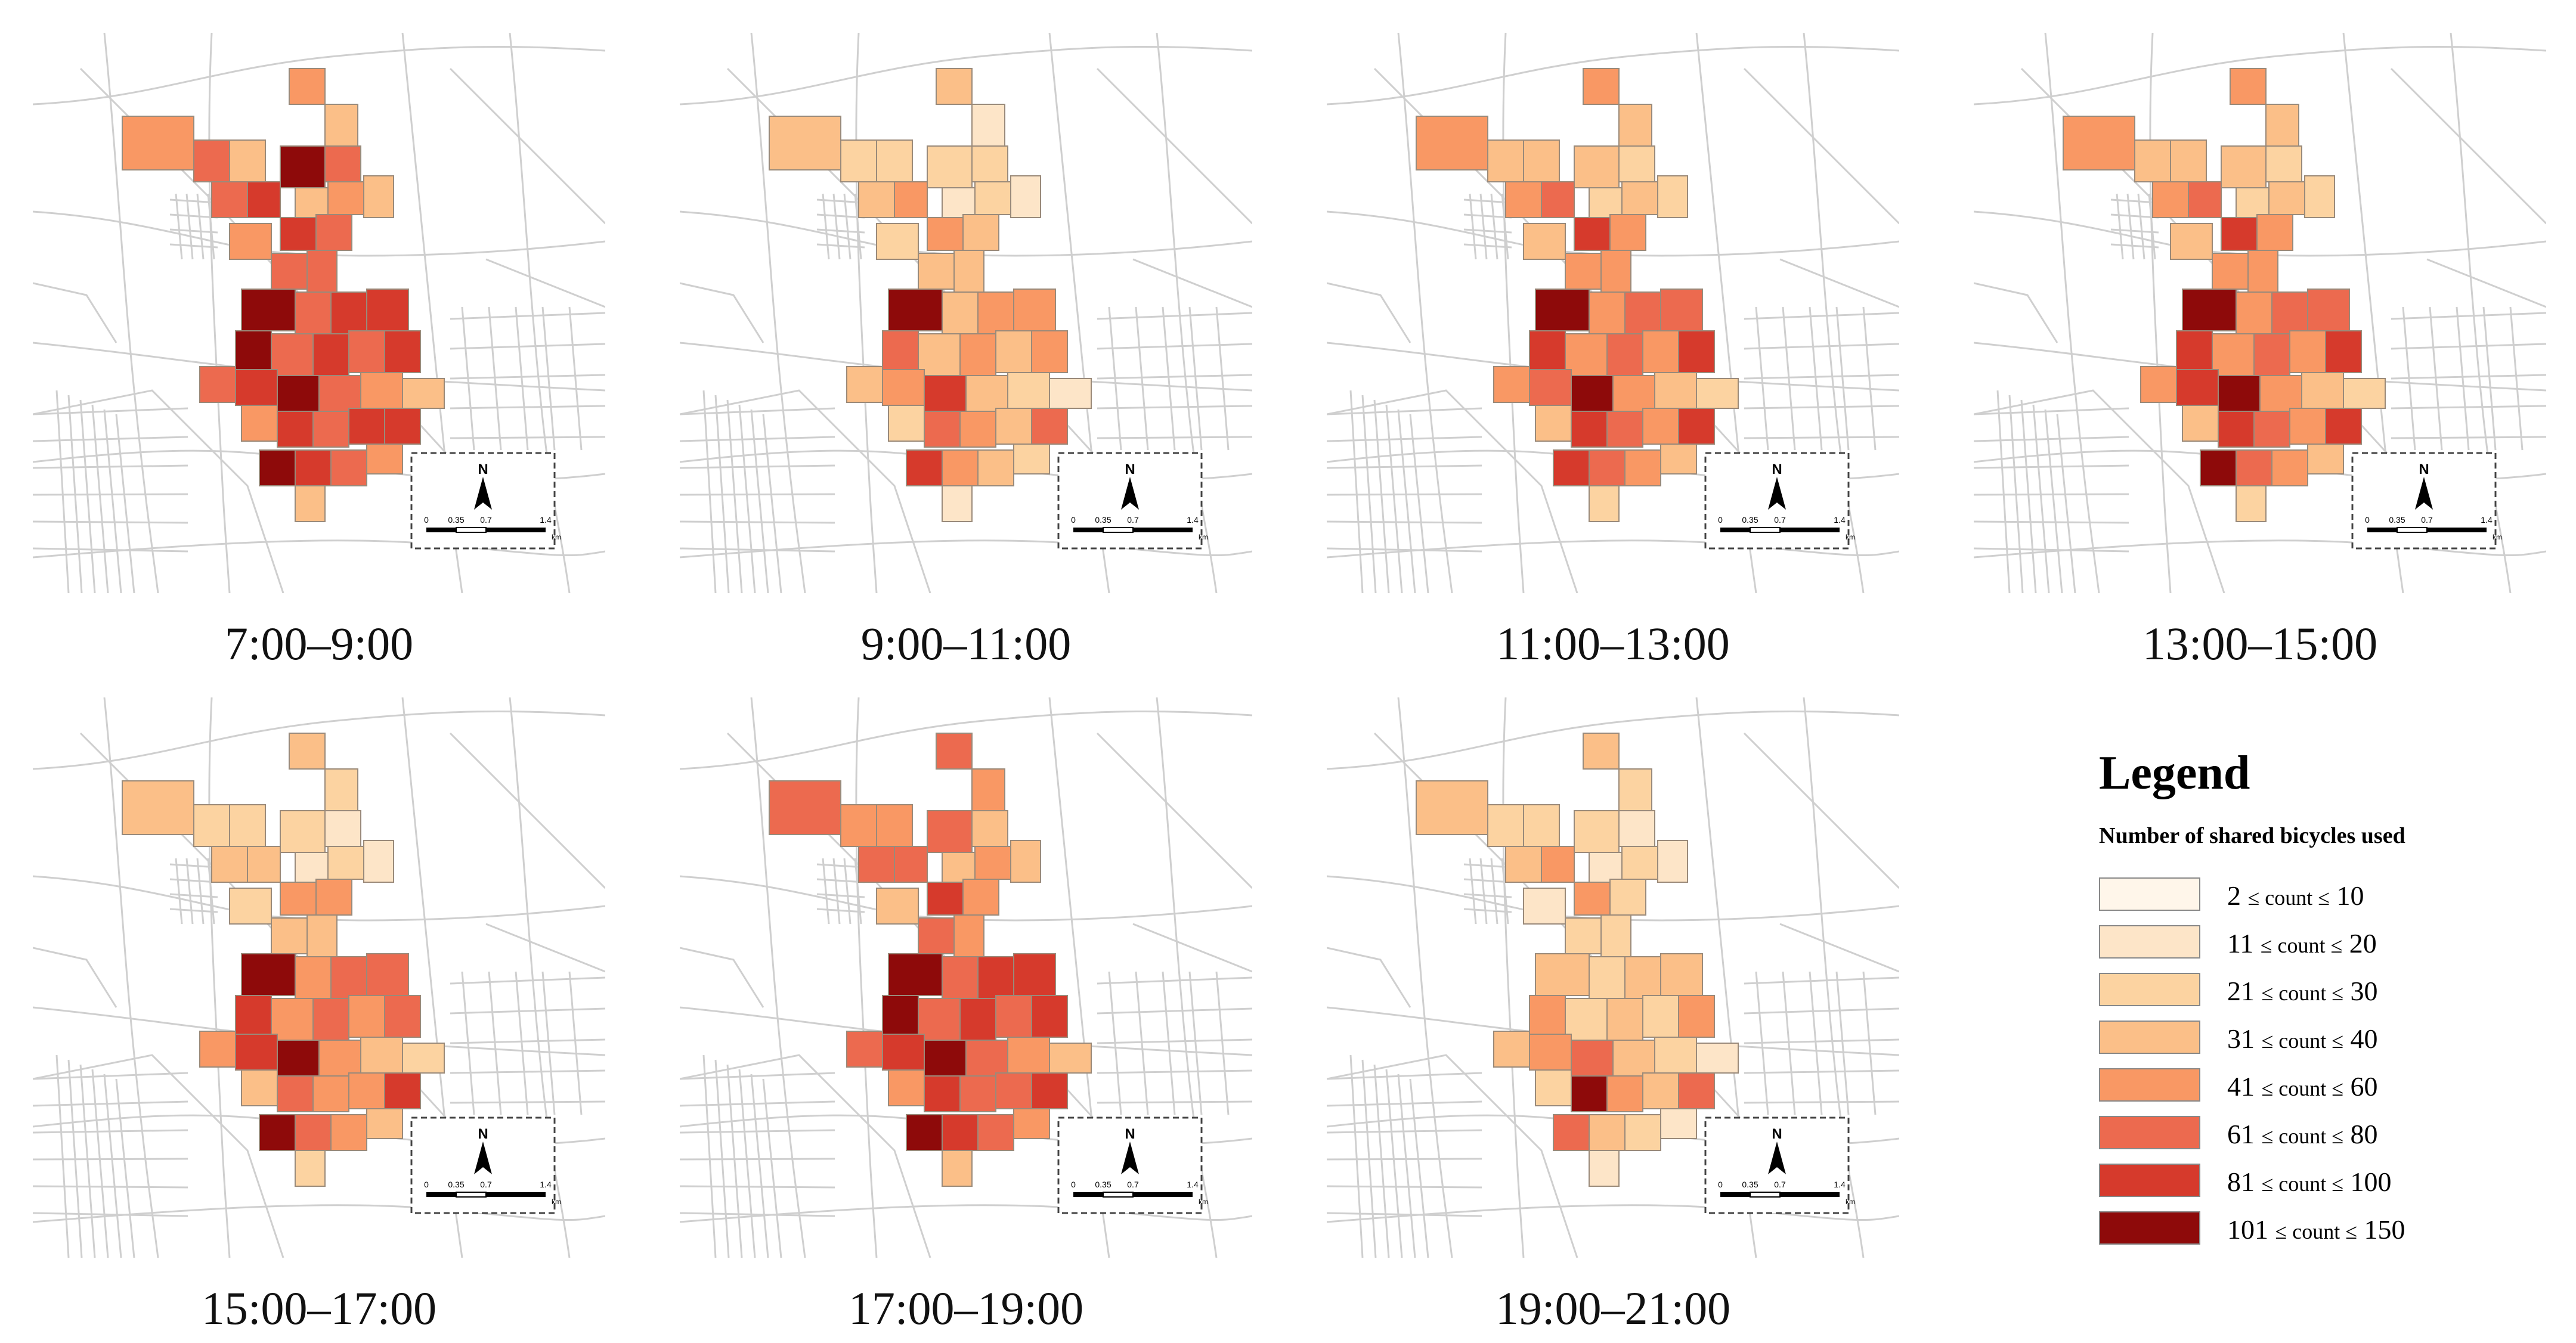 This screenshot has height=1343, width=2576. Describe the element at coordinates (2302, 1086) in the screenshot. I see `legend-label: 41 ≤ count ≤ 60` at that location.